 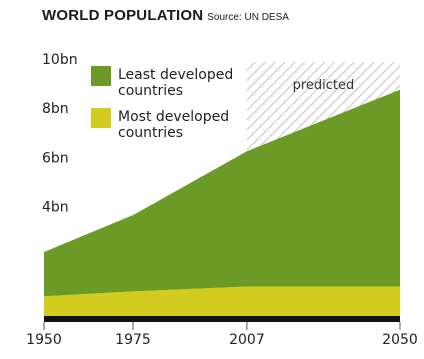 I want to click on chart-title: WORLD POPULATION Source: UN DESA, so click(x=165, y=15).